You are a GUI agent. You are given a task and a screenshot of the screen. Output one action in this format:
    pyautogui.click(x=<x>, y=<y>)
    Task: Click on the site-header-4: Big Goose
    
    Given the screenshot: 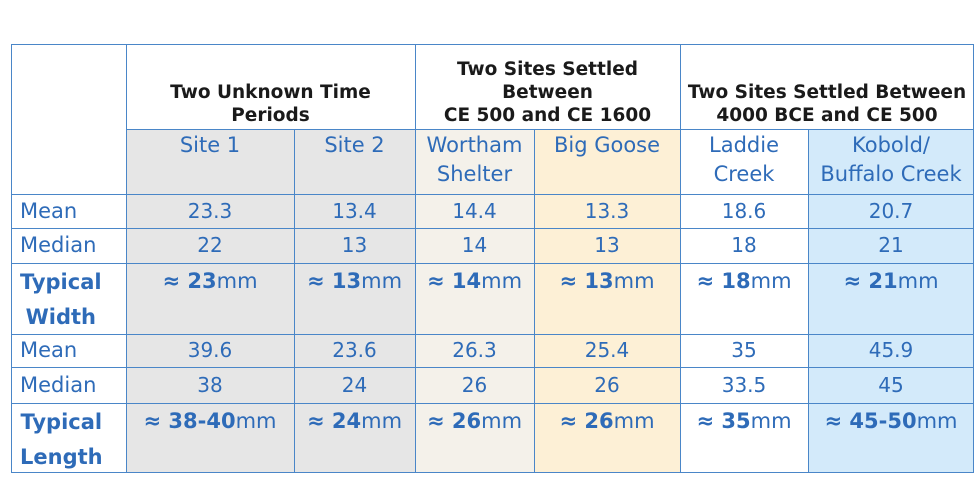 What is the action you would take?
    pyautogui.click(x=607, y=145)
    